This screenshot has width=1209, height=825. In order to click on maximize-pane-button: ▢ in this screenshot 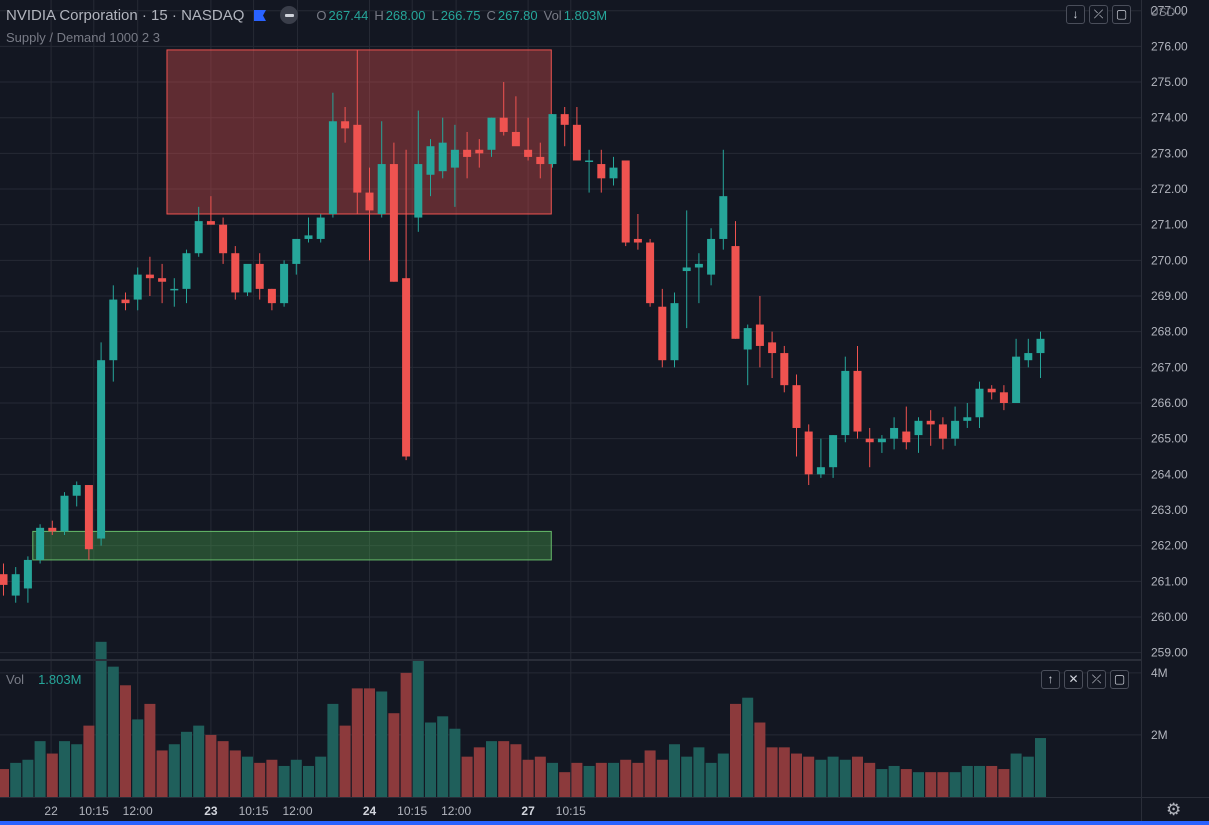, I will do `click(1119, 679)`.